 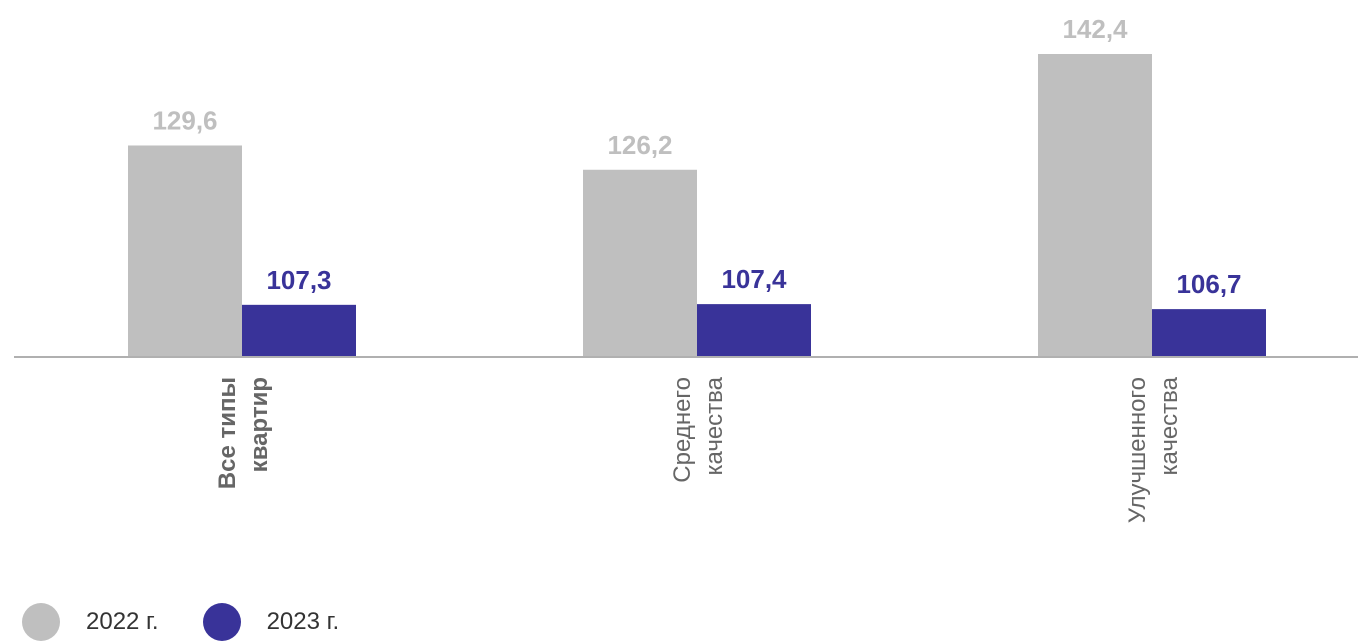 What do you see at coordinates (1169, 425) in the screenshot?
I see `category-label-2-line-1: качества` at bounding box center [1169, 425].